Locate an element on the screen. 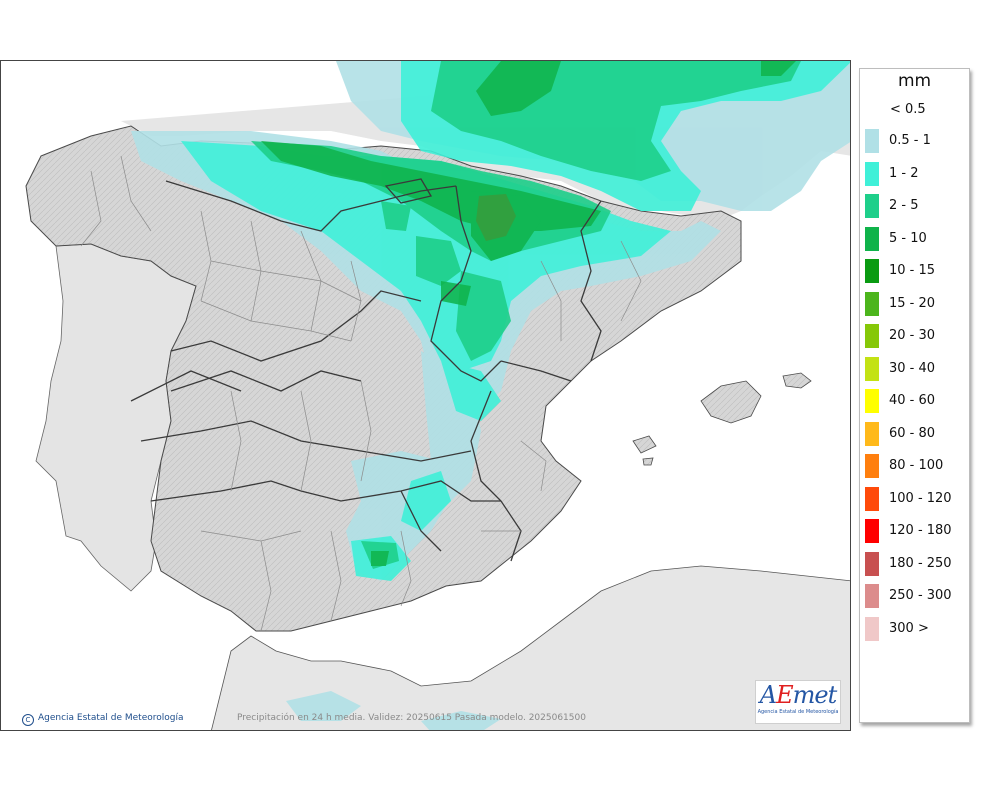 This screenshot has width=1000, height=790. legend-item: 0.5 - 1 is located at coordinates (917, 141).